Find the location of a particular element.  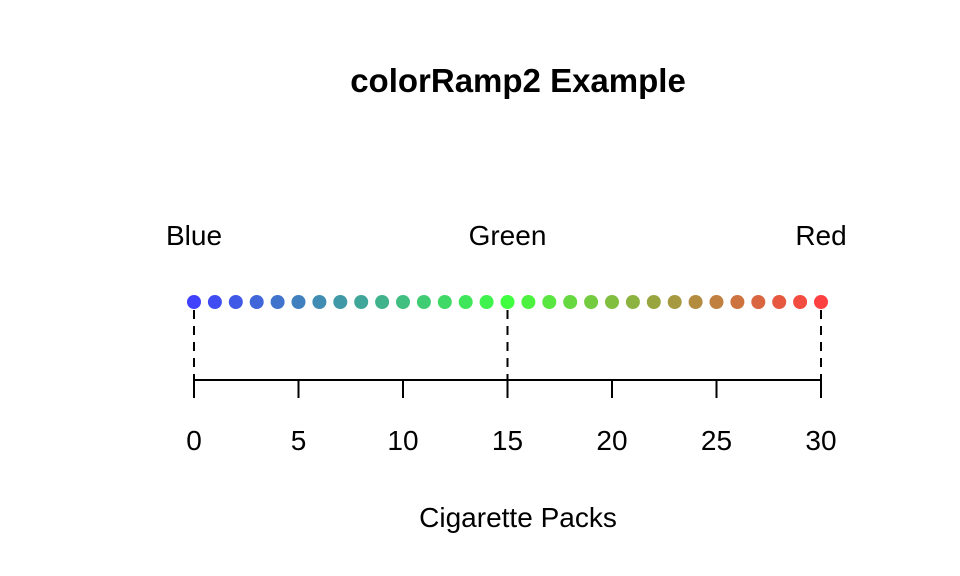

anchor-label-blue: Blue is located at coordinates (194, 235).